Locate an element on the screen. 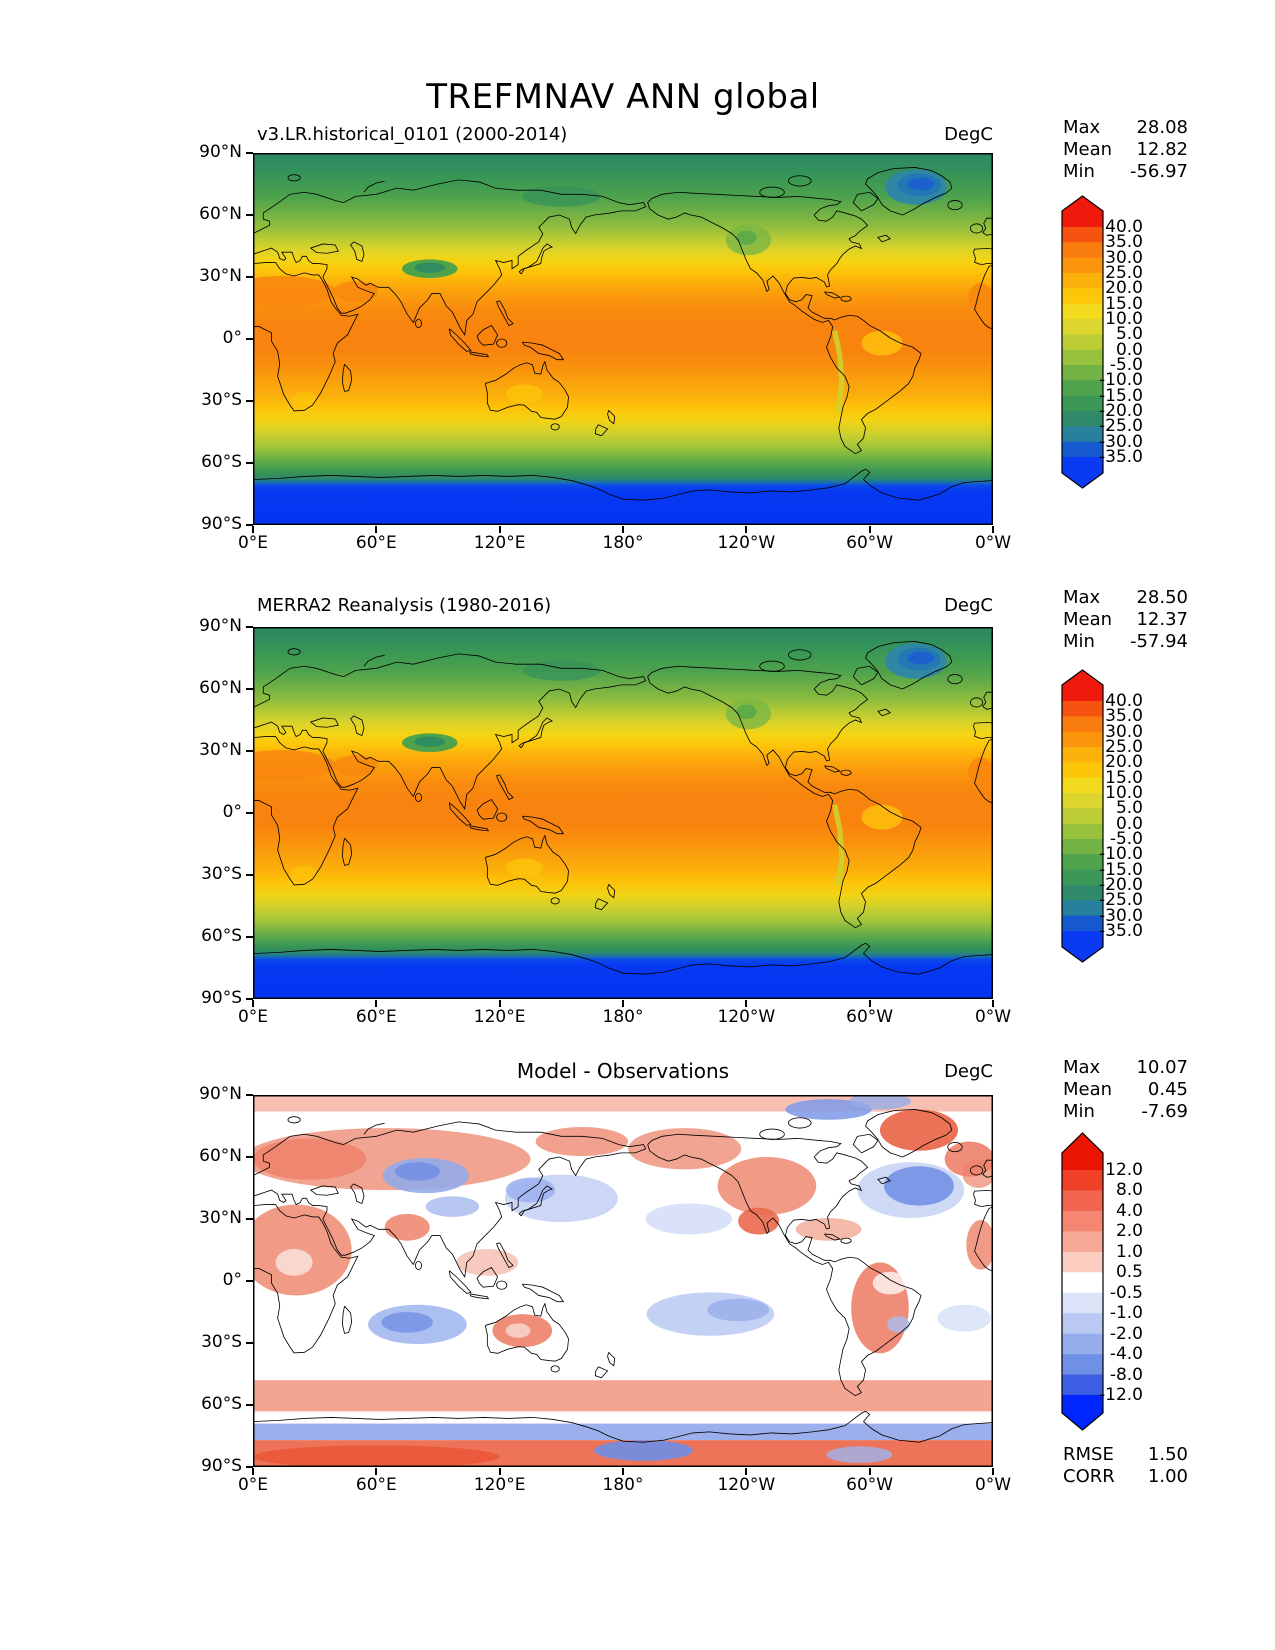 This screenshot has width=1275, height=1650. colorbar-tick-label: 12.0 is located at coordinates (1124, 1170).